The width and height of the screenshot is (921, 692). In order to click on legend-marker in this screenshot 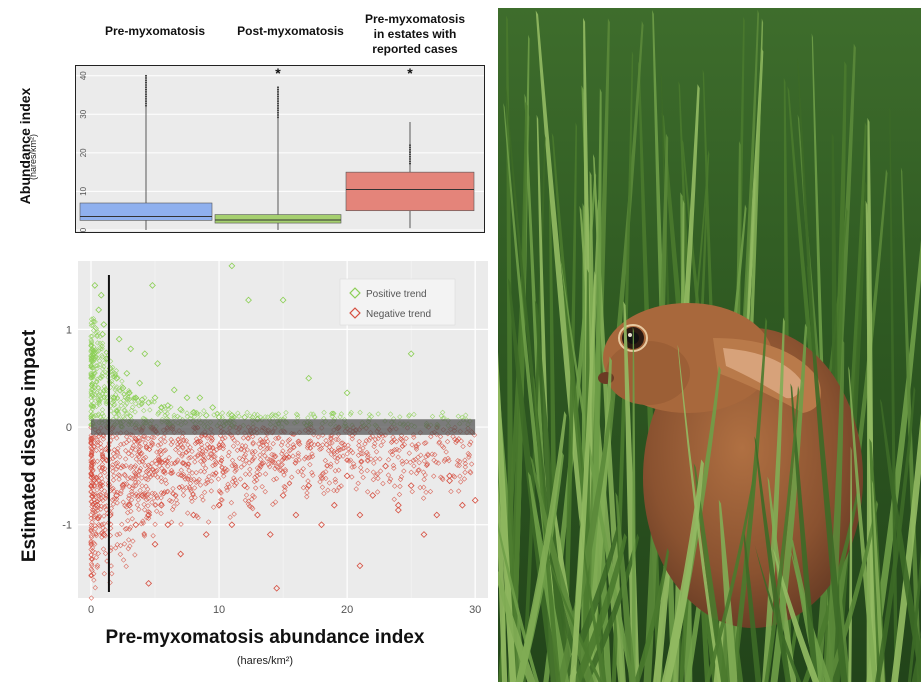, I will do `click(355, 293)`.